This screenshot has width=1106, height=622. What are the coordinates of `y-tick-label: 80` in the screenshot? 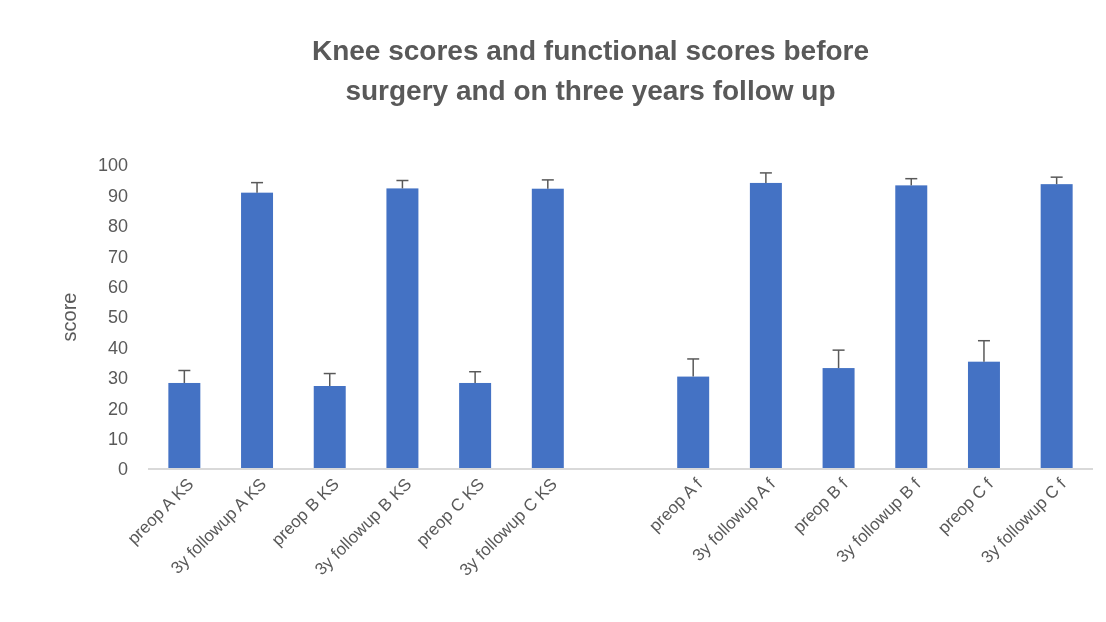 It's located at (117, 226).